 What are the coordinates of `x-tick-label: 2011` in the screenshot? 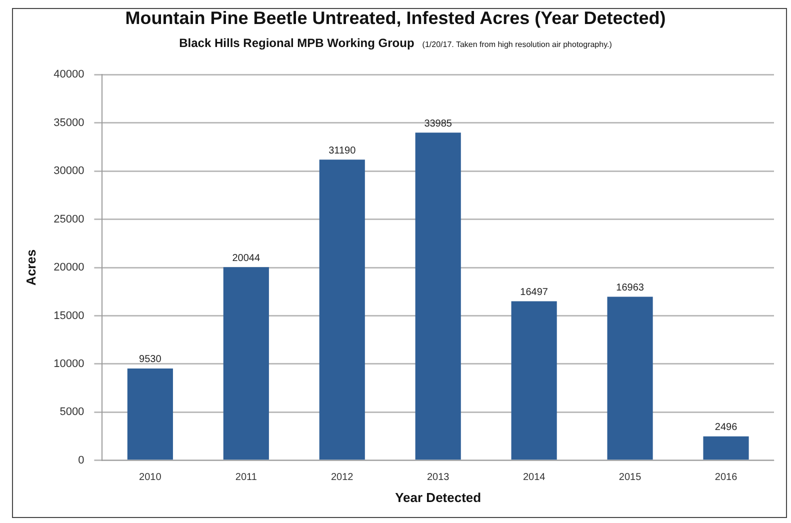 It's located at (246, 478).